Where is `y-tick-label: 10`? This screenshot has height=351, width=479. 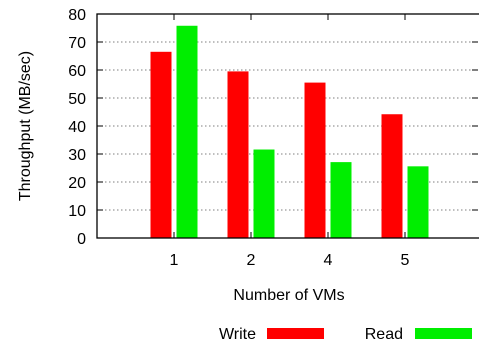
y-tick-label: 10 is located at coordinates (77, 211).